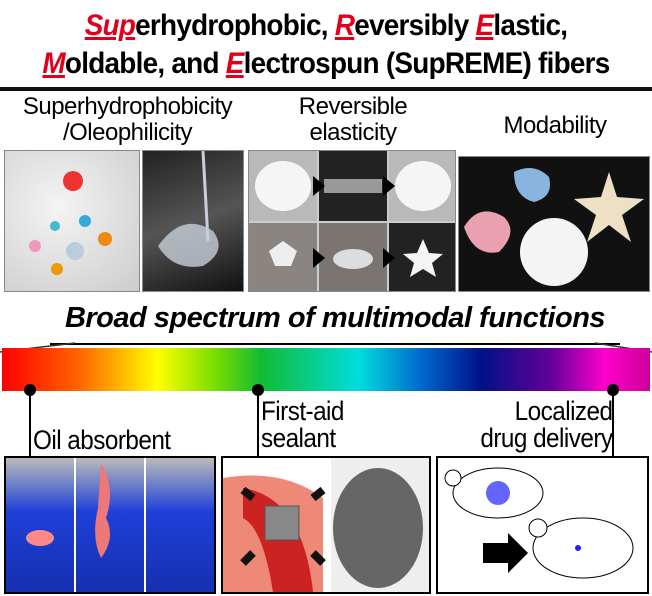 The image size is (652, 596). I want to click on droplets-illustration, so click(70, 223).